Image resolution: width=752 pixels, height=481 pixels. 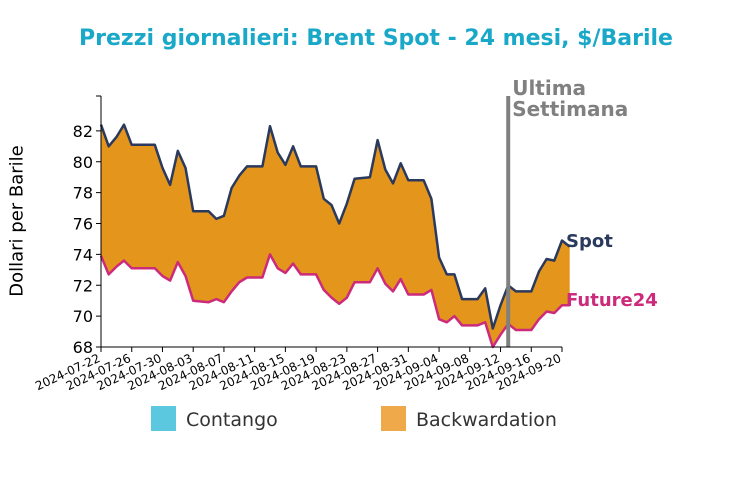 I want to click on y-tick-label: 72, so click(x=83, y=285).